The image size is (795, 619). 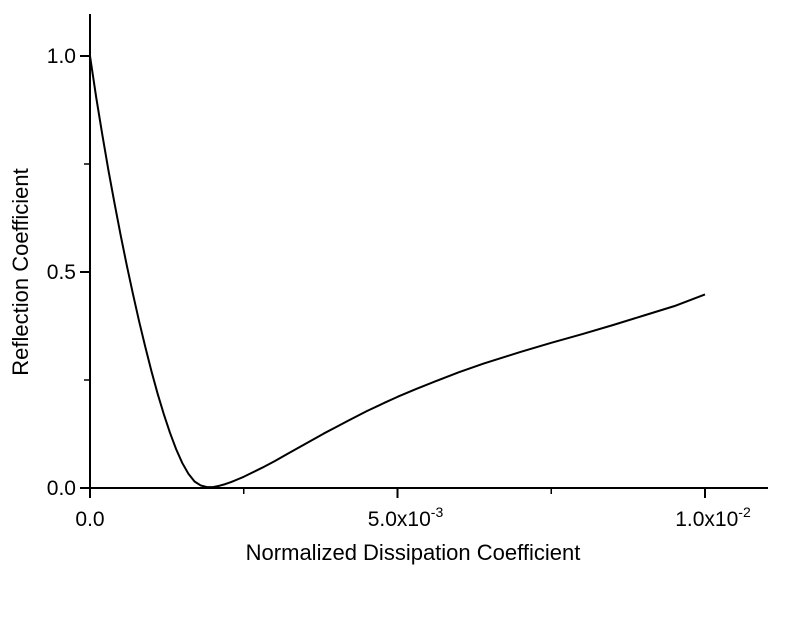 What do you see at coordinates (61, 488) in the screenshot?
I see `y-tick-label: 0.0` at bounding box center [61, 488].